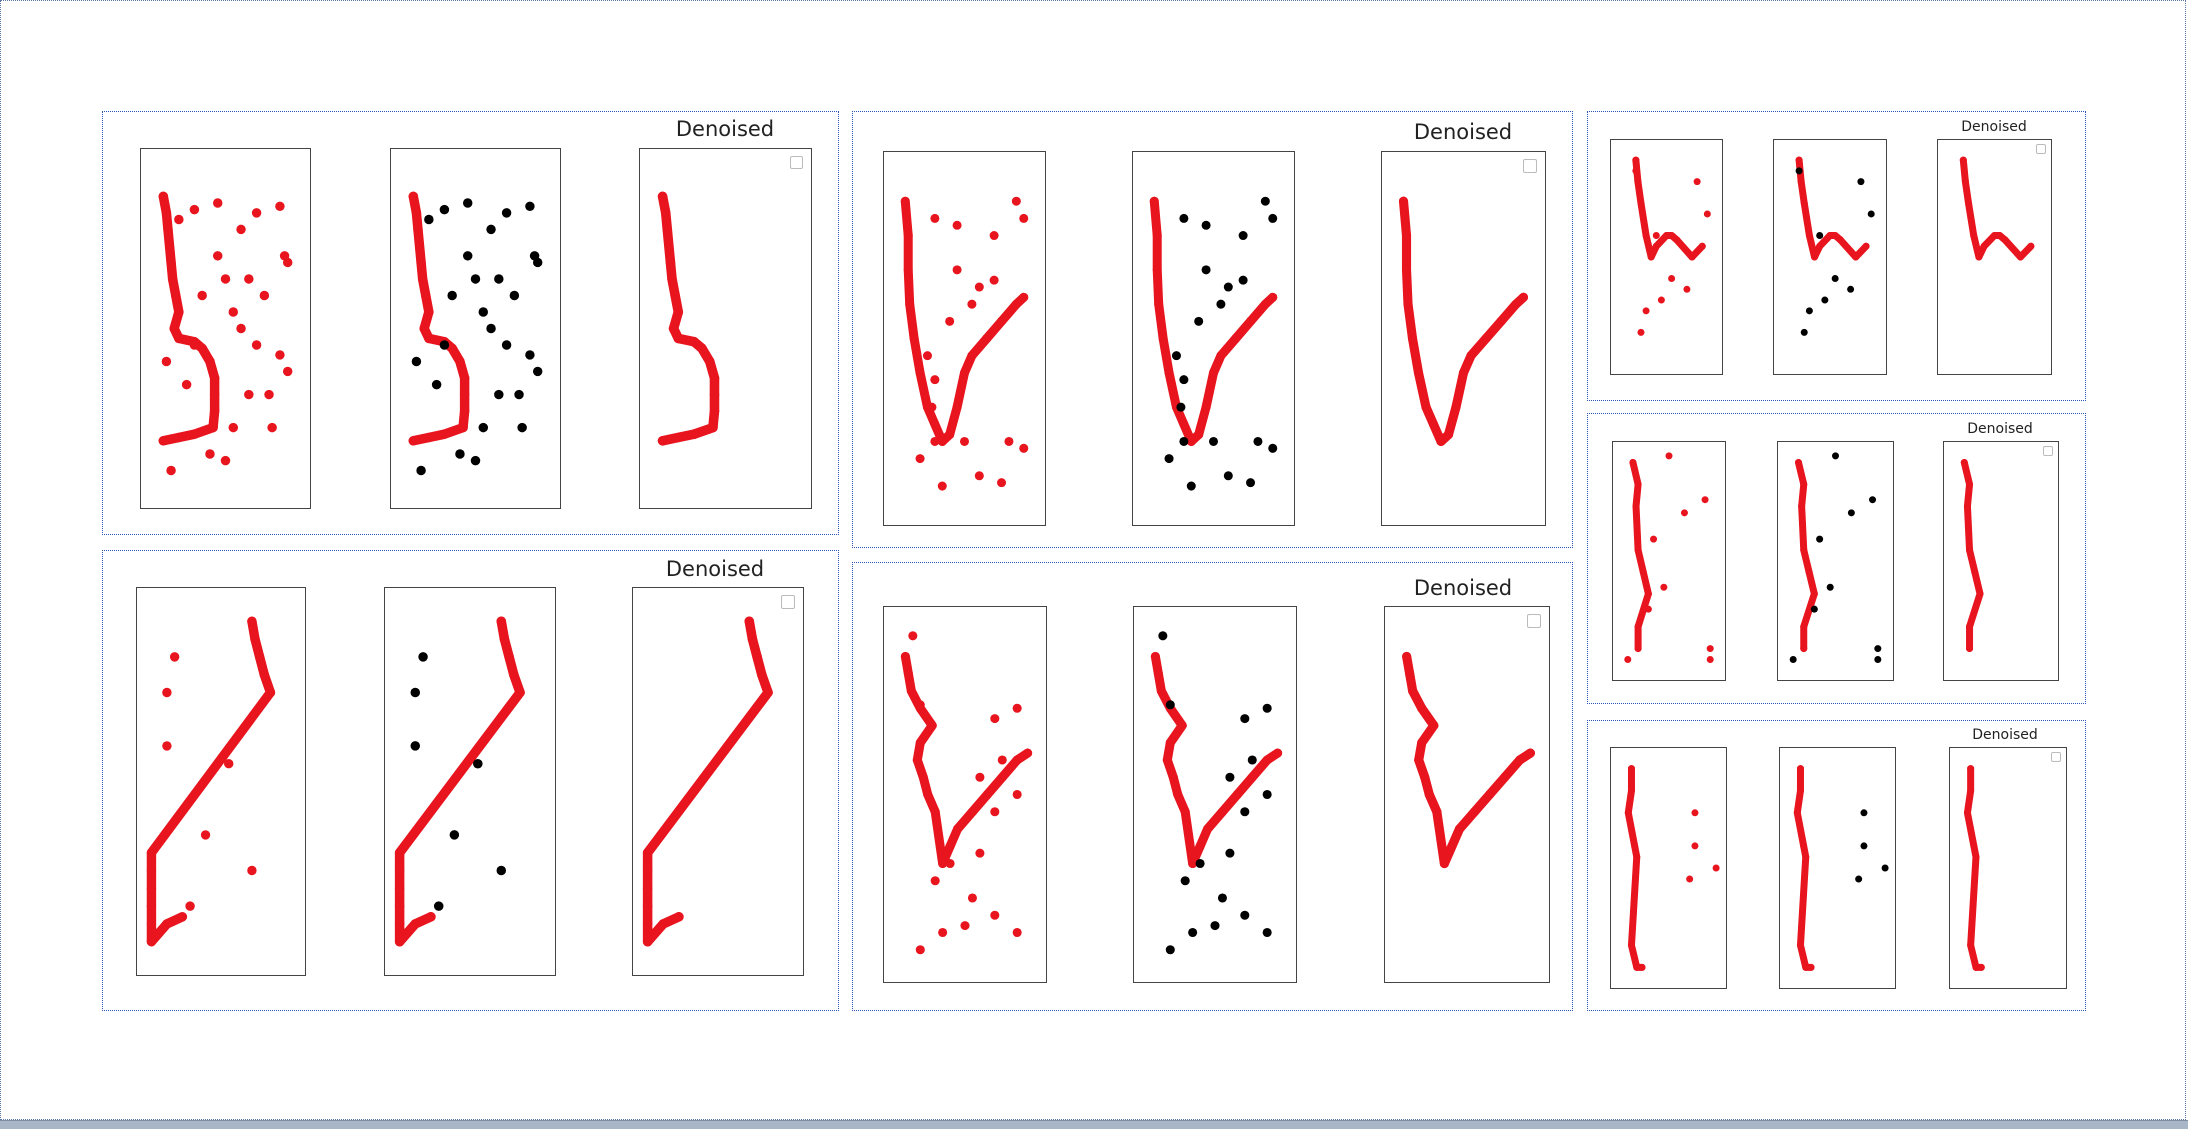 Image resolution: width=2188 pixels, height=1129 pixels. I want to click on plot-raw-p5, so click(1666, 257).